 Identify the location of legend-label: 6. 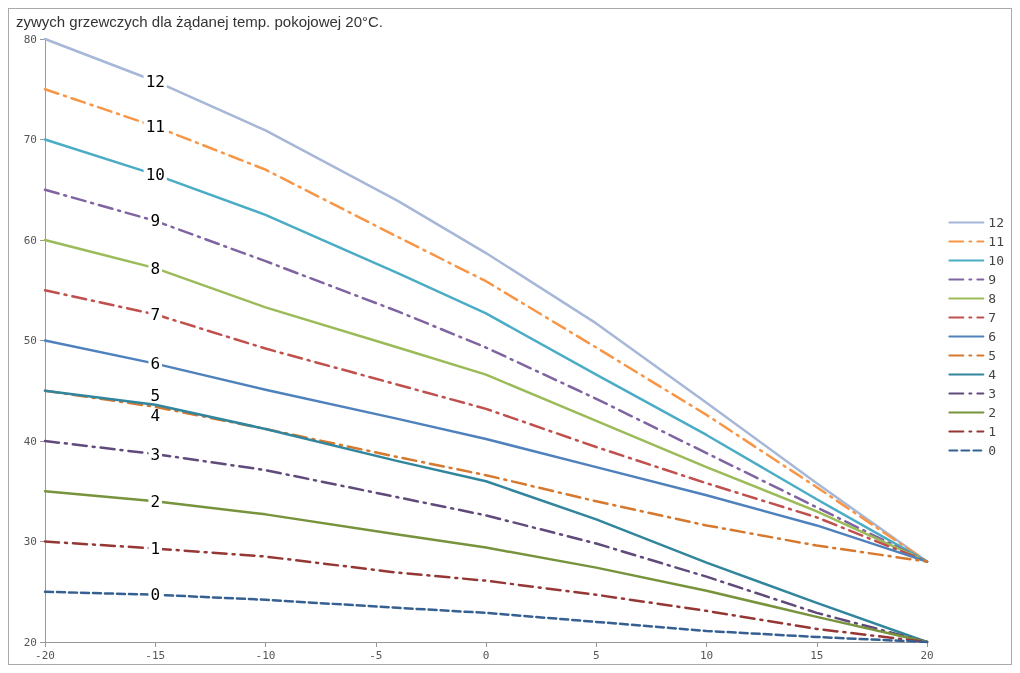
(992, 336).